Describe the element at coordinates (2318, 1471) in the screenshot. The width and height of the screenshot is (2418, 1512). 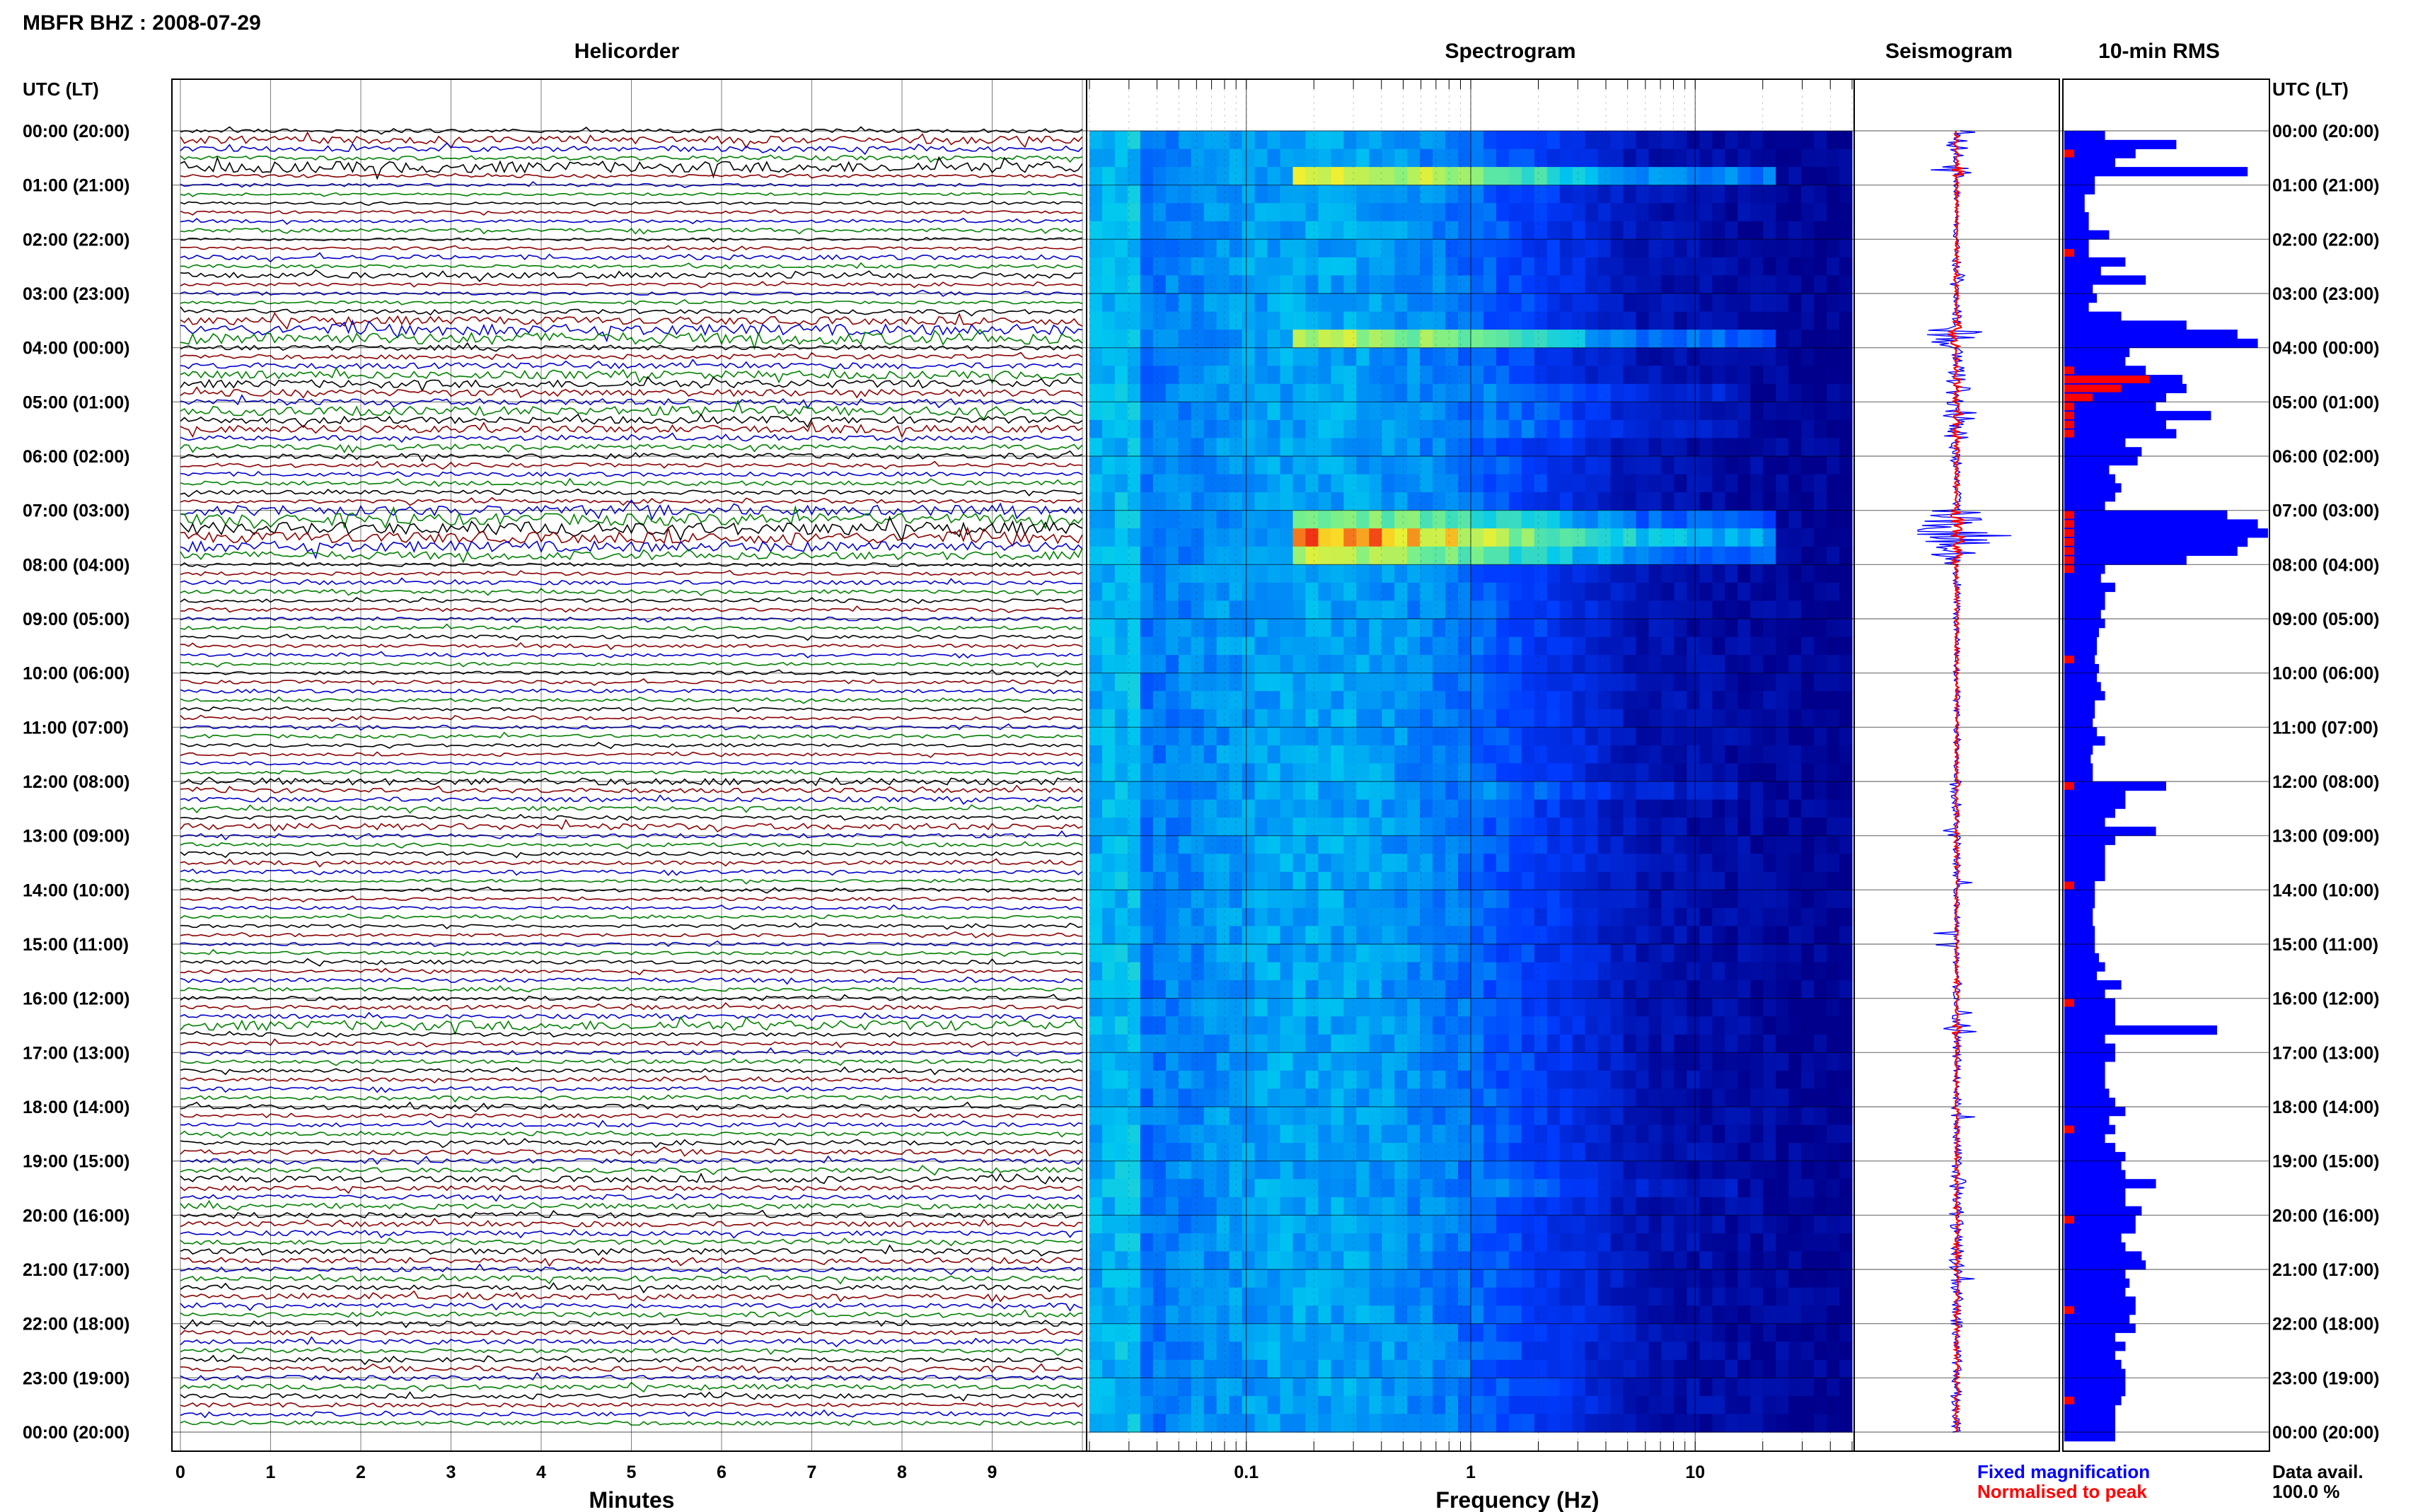
I see `data-avail-label: Data avail.` at that location.